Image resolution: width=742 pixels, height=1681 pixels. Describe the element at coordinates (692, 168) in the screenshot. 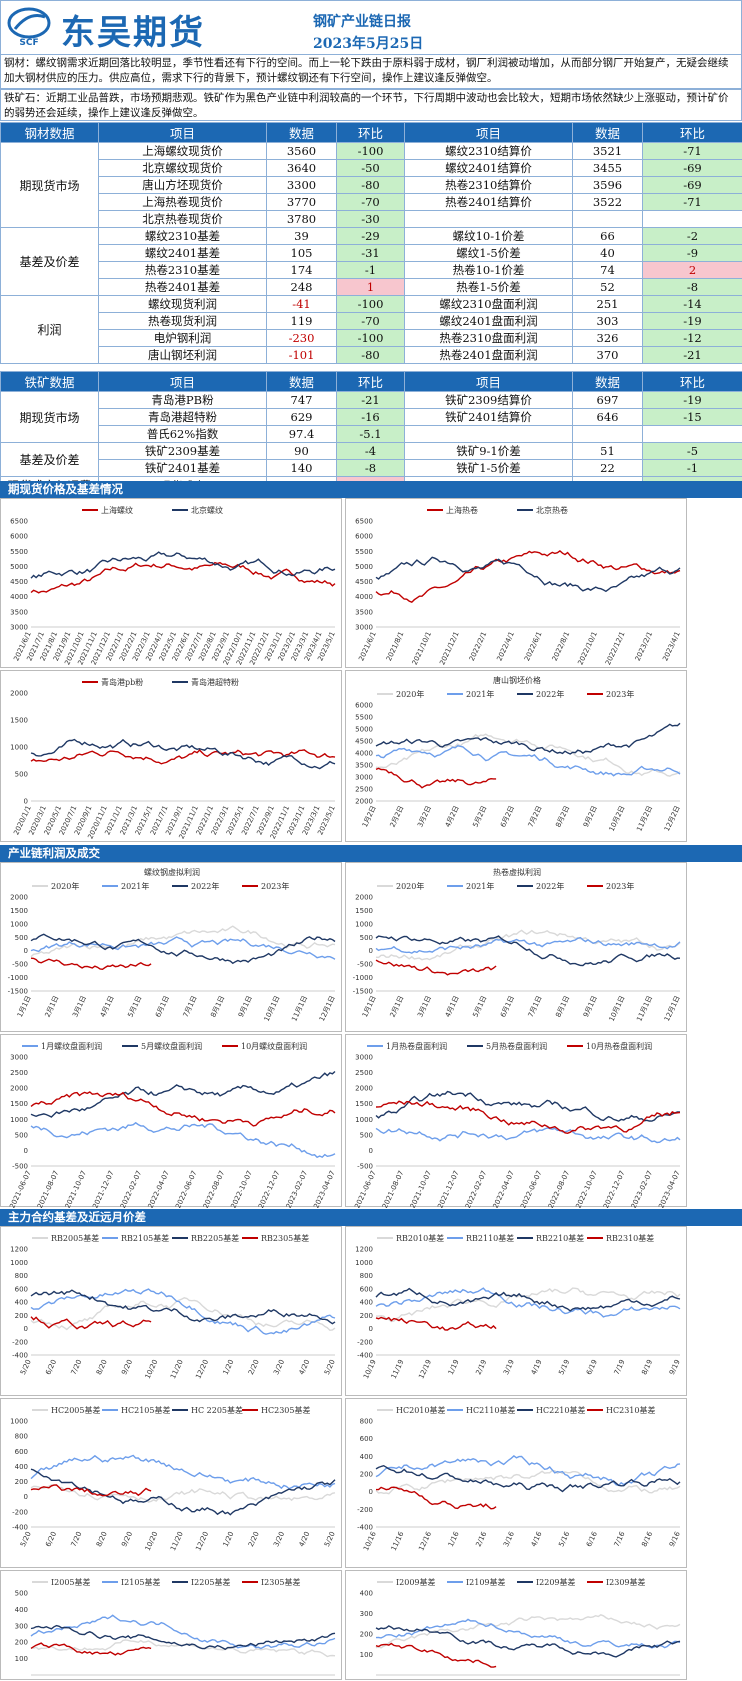

I see `change-cell: -69` at that location.